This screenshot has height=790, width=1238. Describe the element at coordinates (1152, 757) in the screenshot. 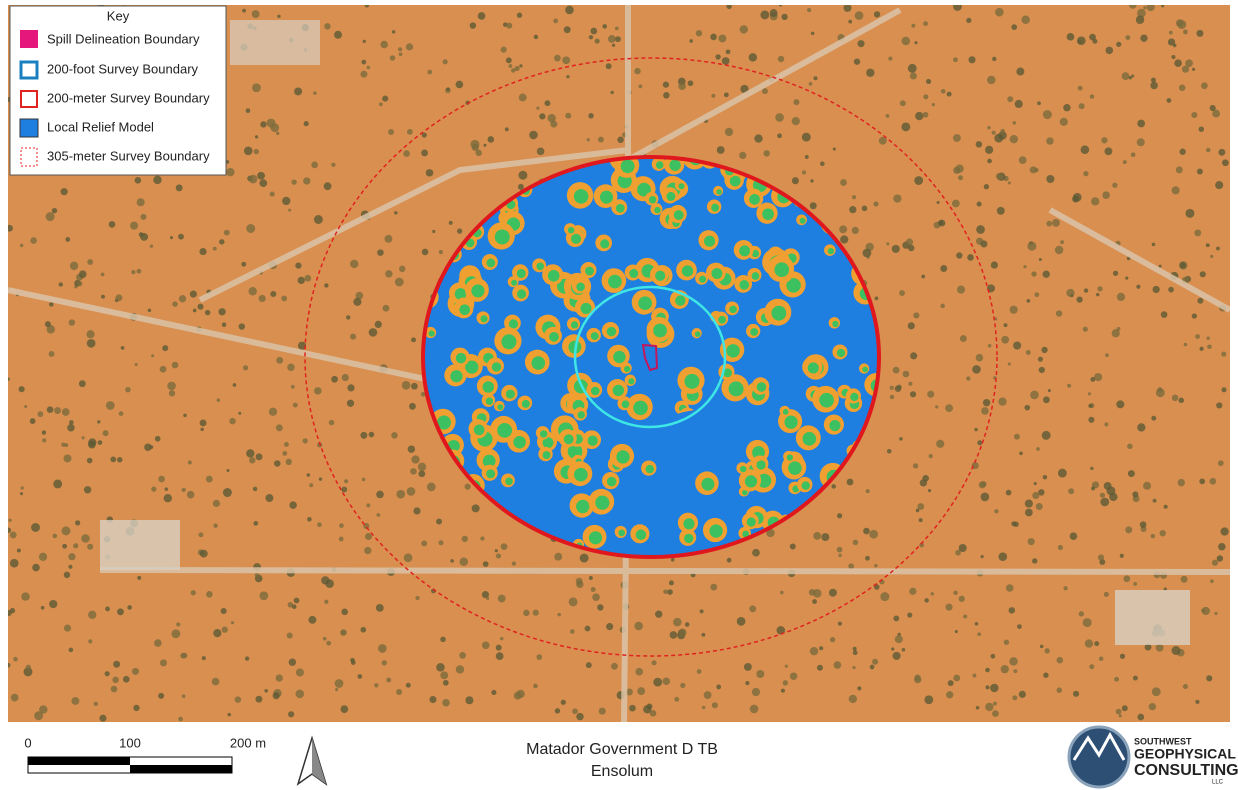

I see `logo: SOUTHWEST GEOPHYSICAL CONSULTING LLC` at that location.